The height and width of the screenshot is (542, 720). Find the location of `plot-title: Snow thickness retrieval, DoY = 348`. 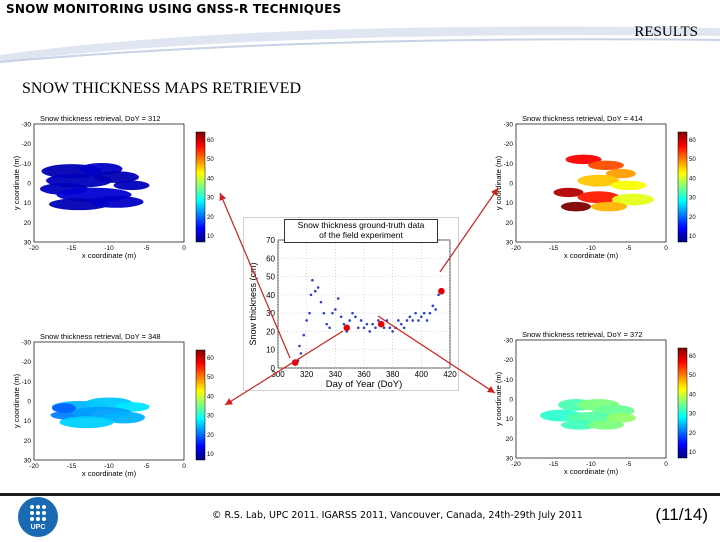

plot-title: Snow thickness retrieval, DoY = 348 is located at coordinates (100, 336).